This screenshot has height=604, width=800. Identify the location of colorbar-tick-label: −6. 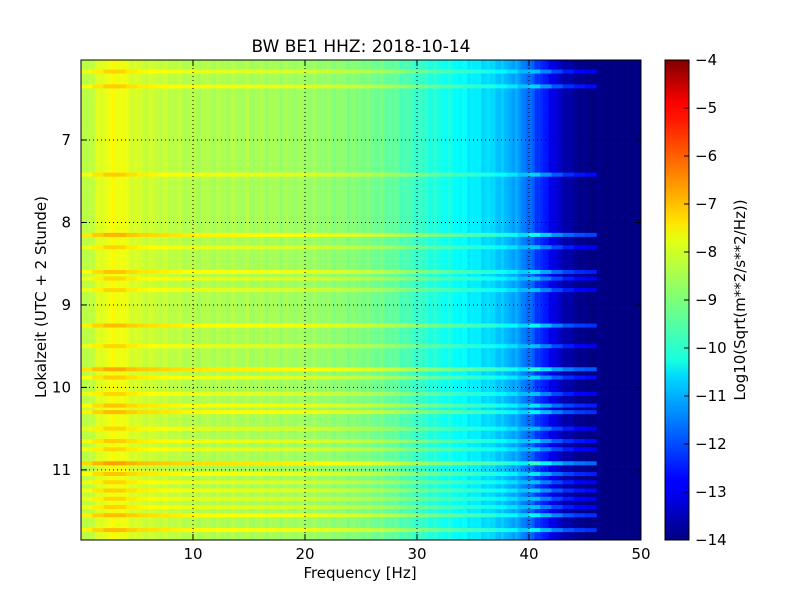
(706, 156).